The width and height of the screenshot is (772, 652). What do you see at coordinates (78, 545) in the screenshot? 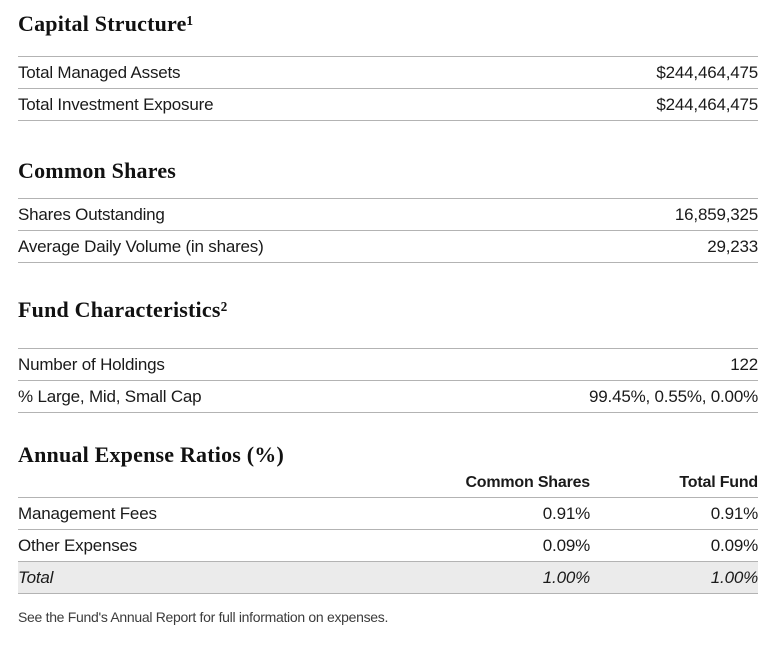
I see `row-label: Other Expenses` at bounding box center [78, 545].